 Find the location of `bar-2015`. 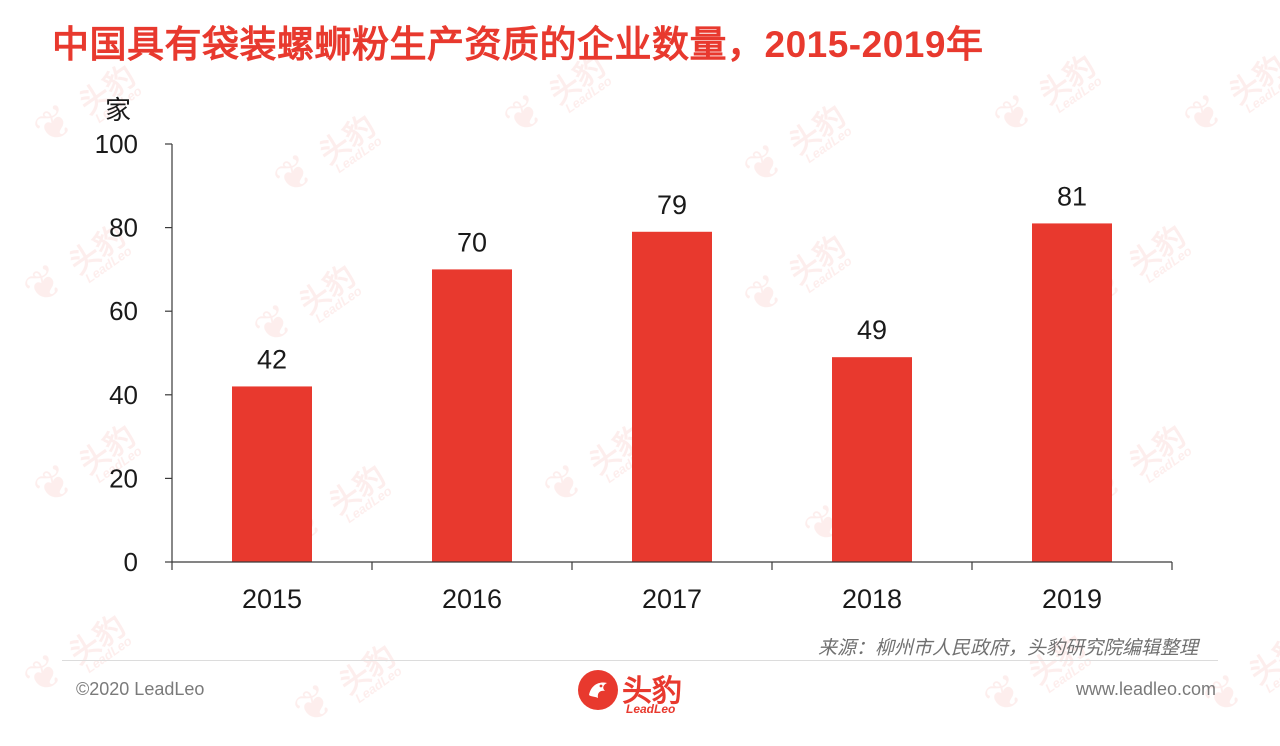

bar-2015 is located at coordinates (272, 474).